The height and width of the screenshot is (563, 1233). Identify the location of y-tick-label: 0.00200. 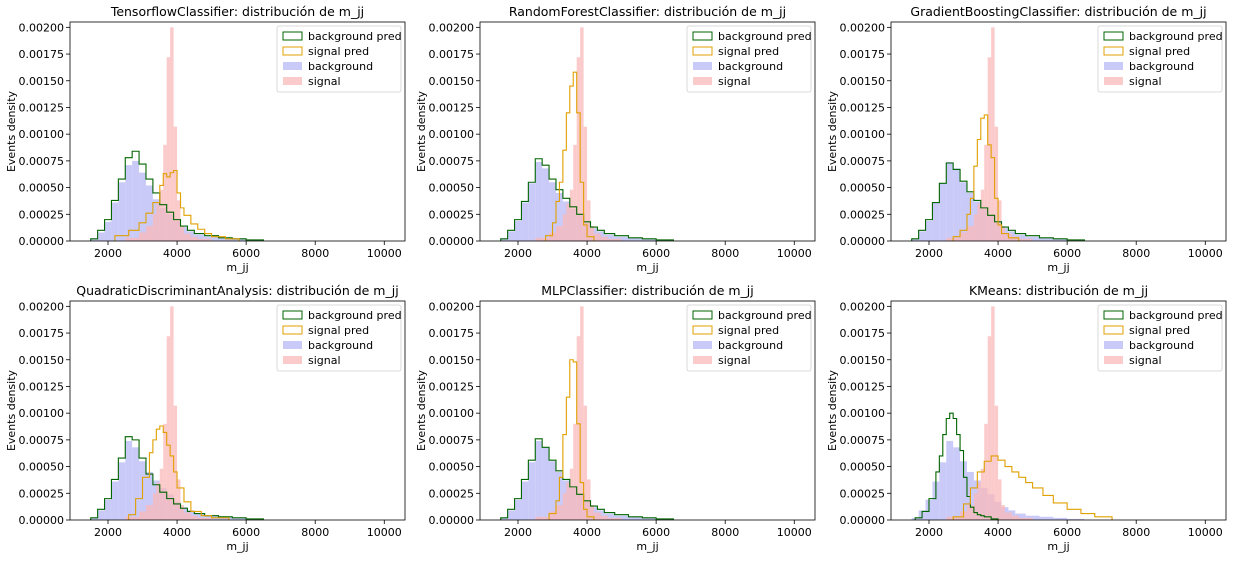
(42, 306).